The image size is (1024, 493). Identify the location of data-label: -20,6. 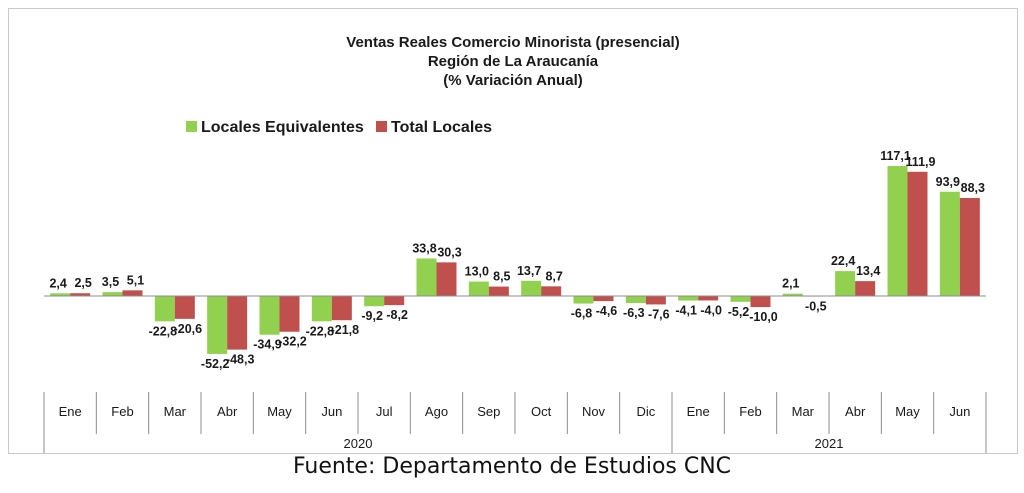
(188, 329).